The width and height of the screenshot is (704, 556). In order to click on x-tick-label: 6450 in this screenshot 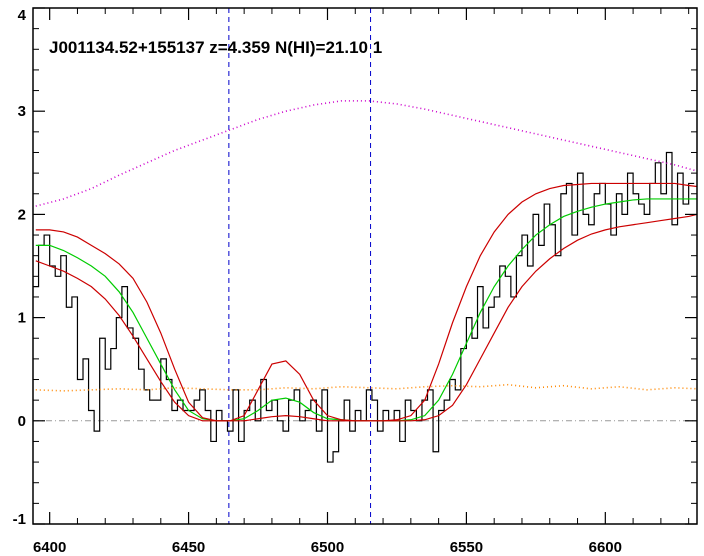, I will do `click(188, 547)`.